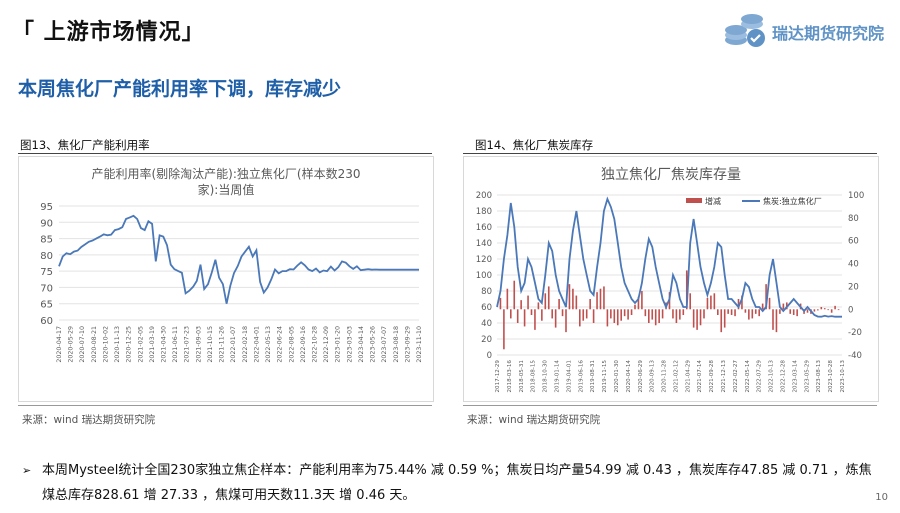 The height and width of the screenshot is (513, 900). What do you see at coordinates (486, 340) in the screenshot?
I see `left-y-tick-label: 20` at bounding box center [486, 340].